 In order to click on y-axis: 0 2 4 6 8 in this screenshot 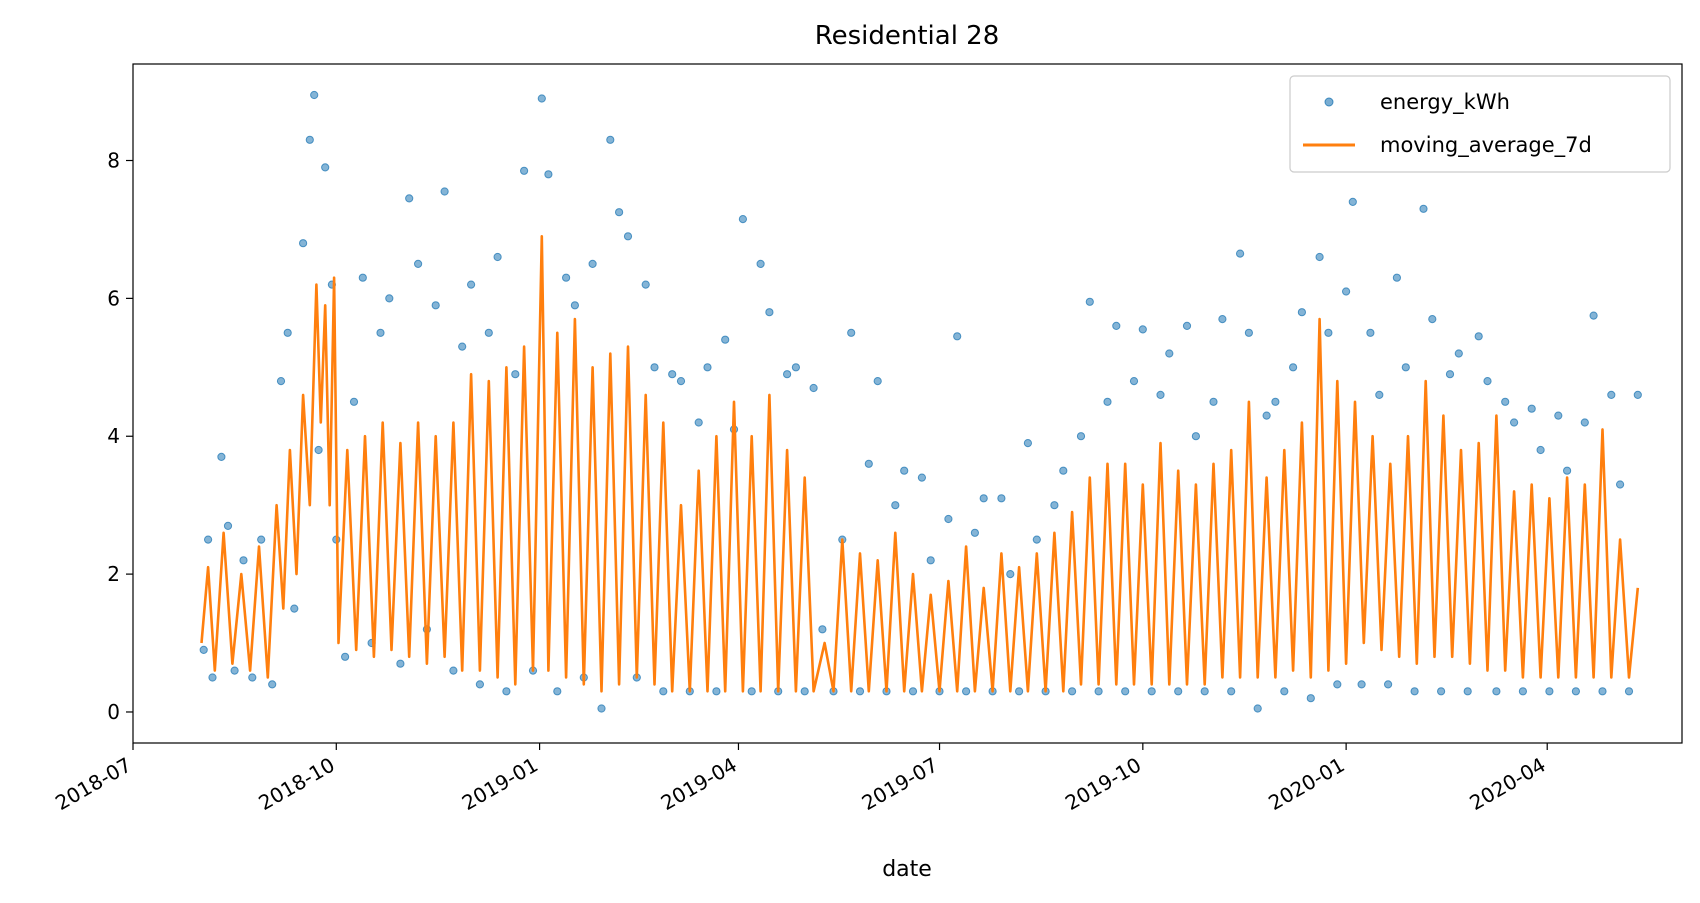, I will do `click(120, 436)`.